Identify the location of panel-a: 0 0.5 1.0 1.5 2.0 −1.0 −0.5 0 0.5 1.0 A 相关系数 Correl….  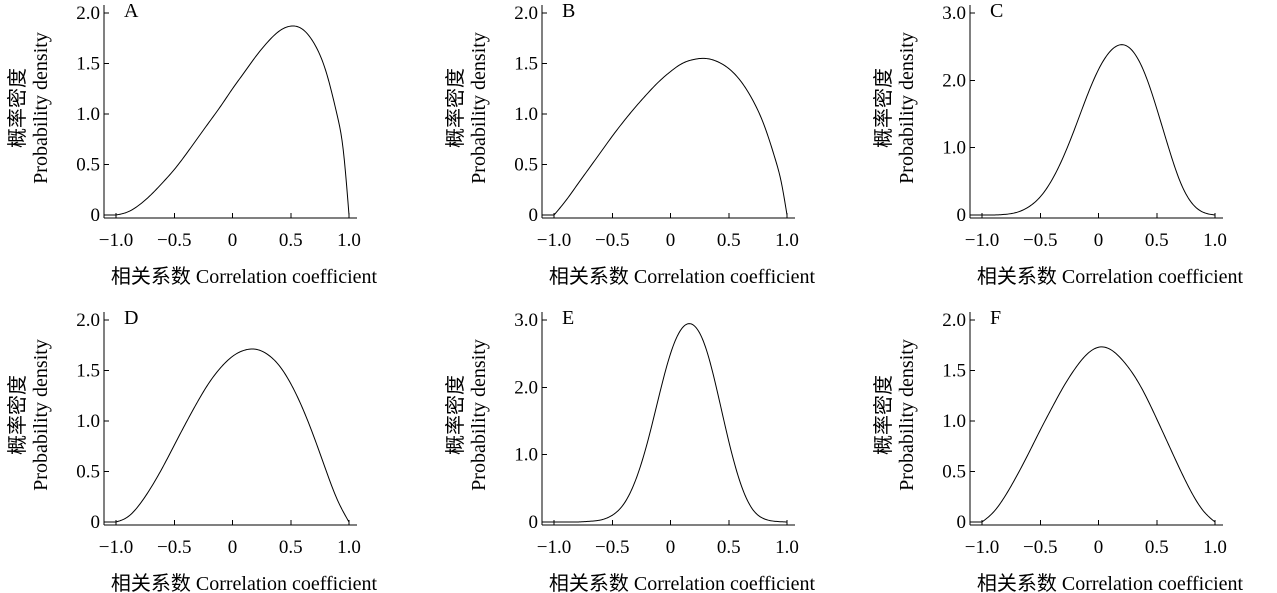
(192, 144).